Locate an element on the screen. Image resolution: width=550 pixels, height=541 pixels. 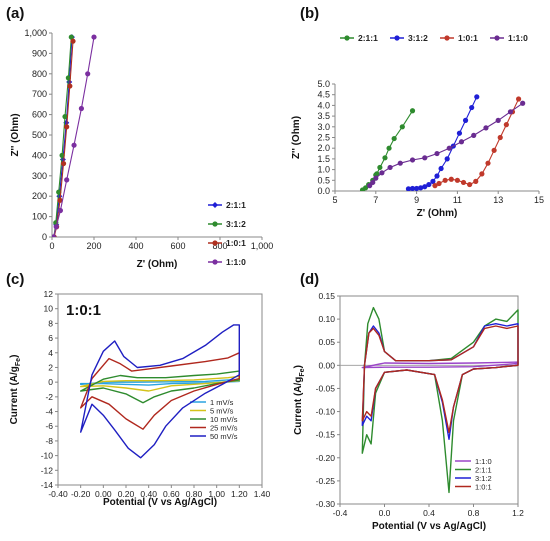
x-tick-label: 0 is located at coordinates (51, 246).